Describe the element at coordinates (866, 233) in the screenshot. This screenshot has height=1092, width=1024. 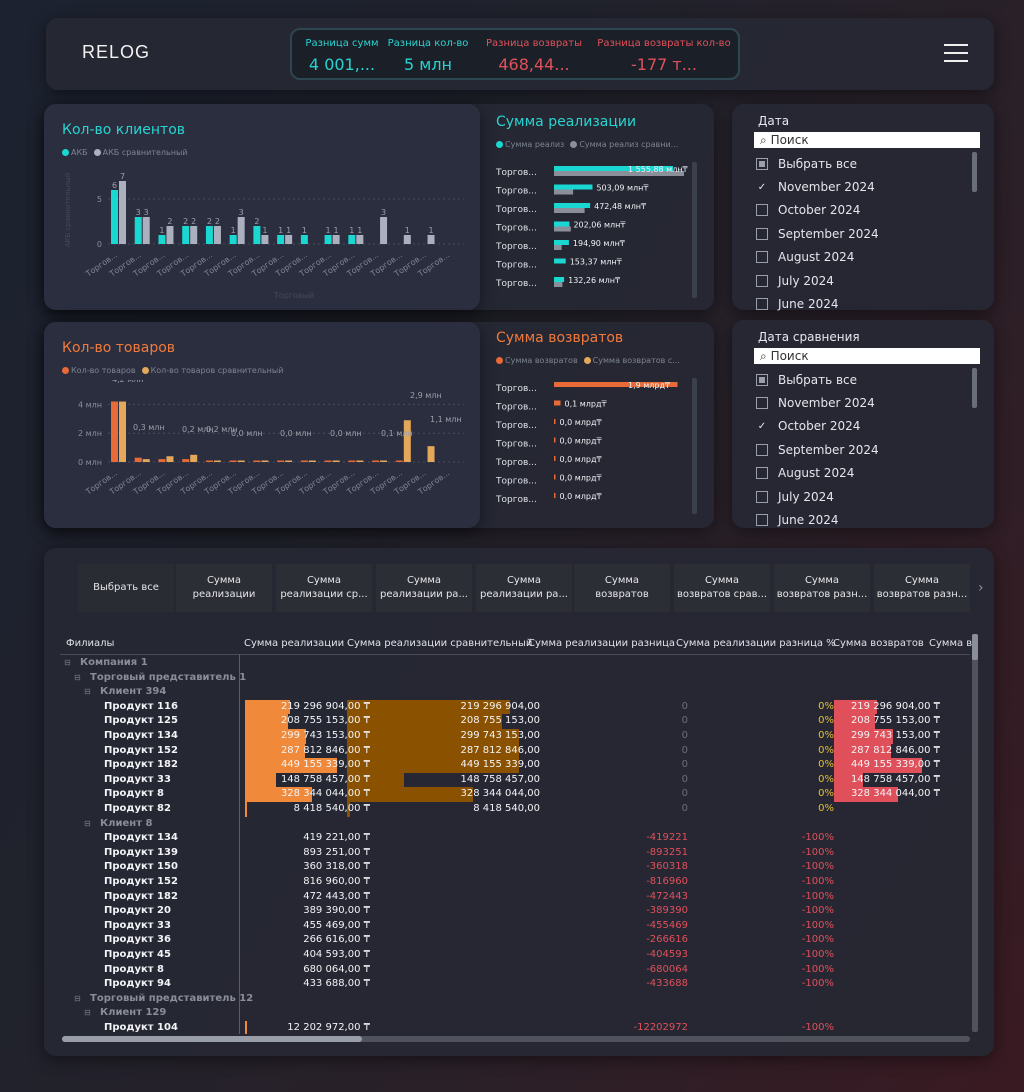
I see `slicer-item: September 2024` at that location.